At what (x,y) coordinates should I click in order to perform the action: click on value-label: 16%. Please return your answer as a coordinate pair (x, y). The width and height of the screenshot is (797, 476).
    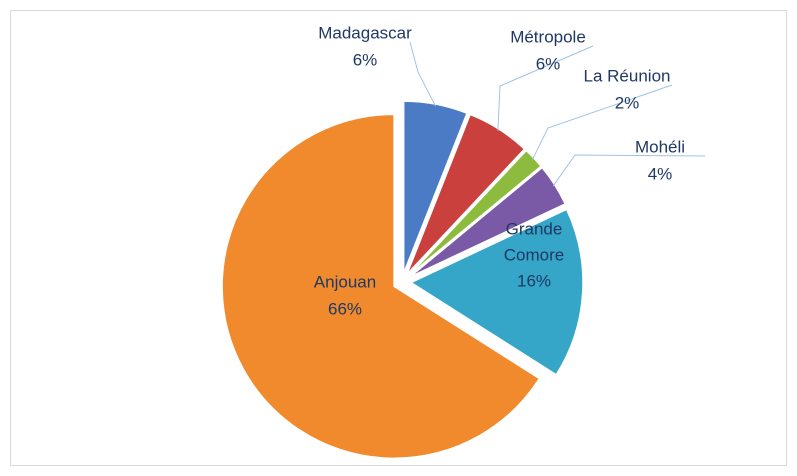
    Looking at the image, I should click on (534, 280).